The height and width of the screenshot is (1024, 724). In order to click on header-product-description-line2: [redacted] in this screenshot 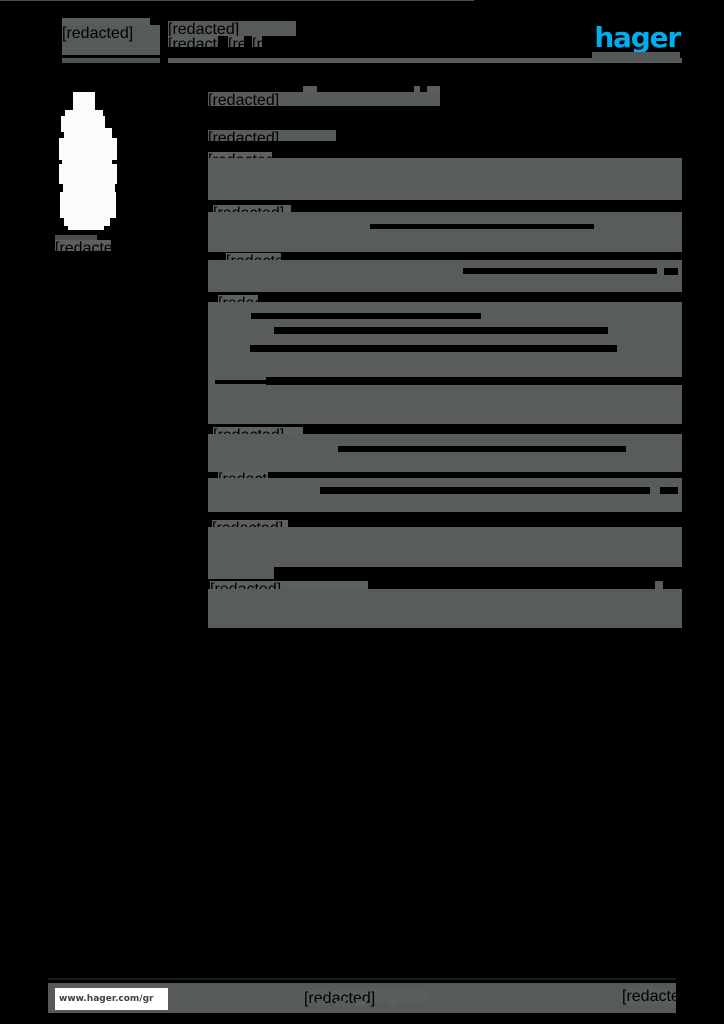, I will do `click(204, 44)`.